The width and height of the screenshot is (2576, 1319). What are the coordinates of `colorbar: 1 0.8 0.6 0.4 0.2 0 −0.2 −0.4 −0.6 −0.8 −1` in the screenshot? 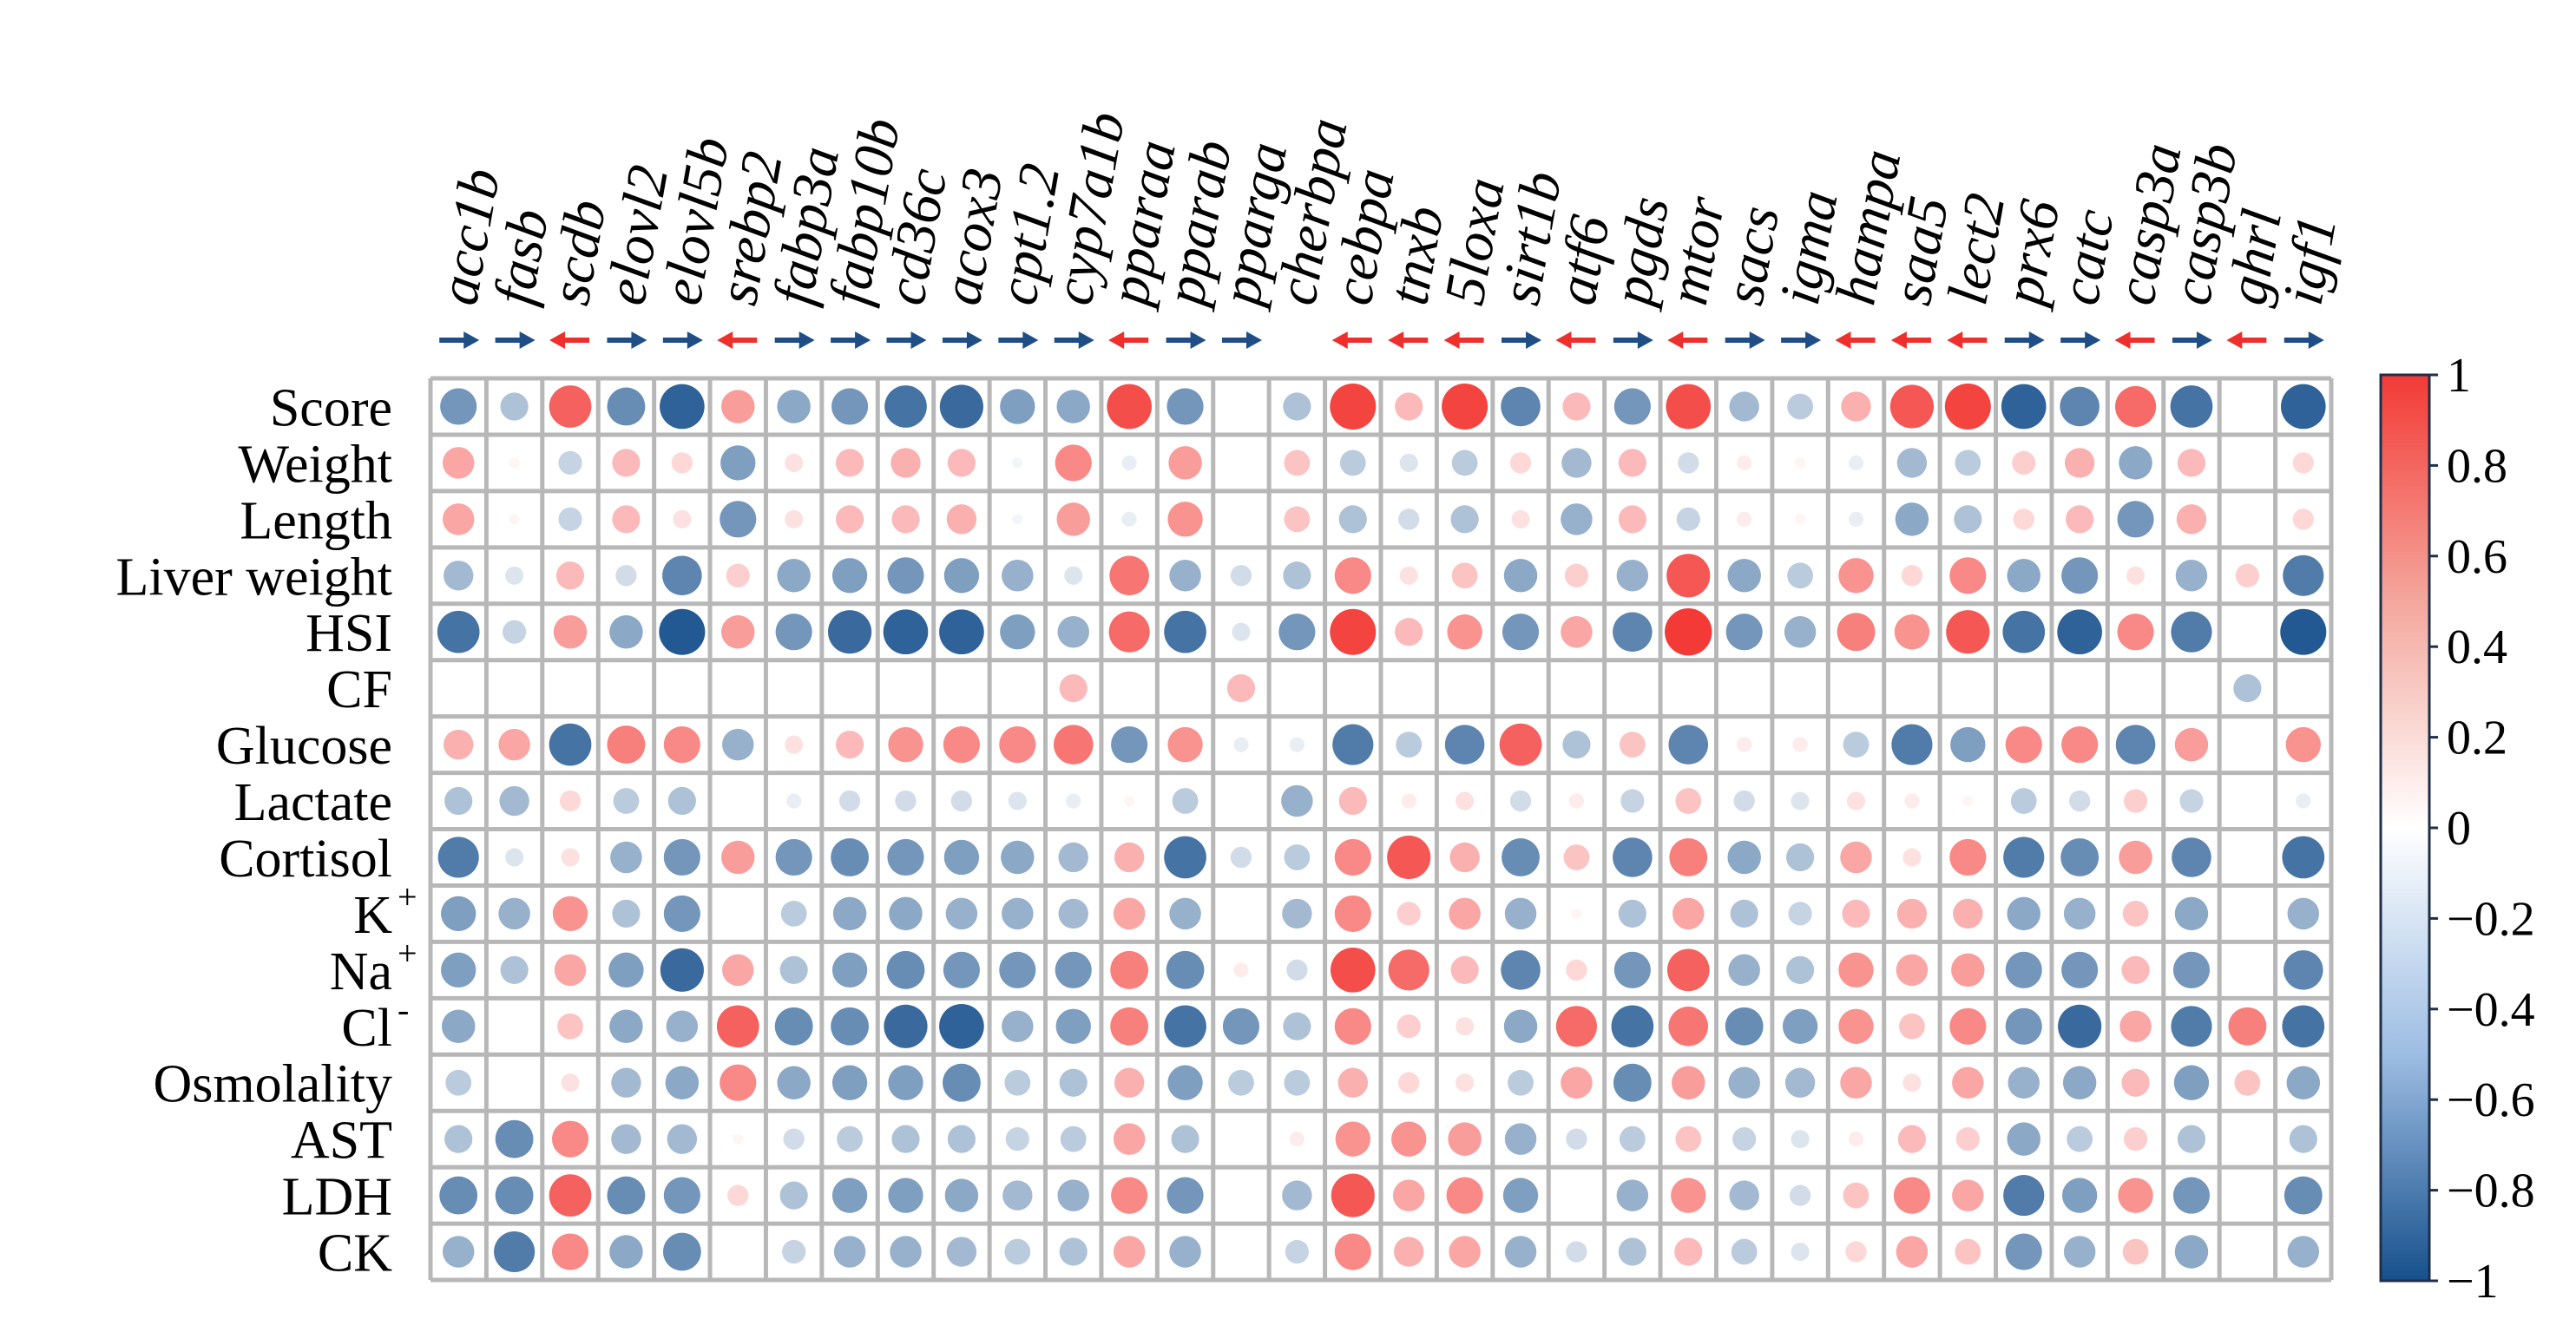 It's located at (2457, 829).